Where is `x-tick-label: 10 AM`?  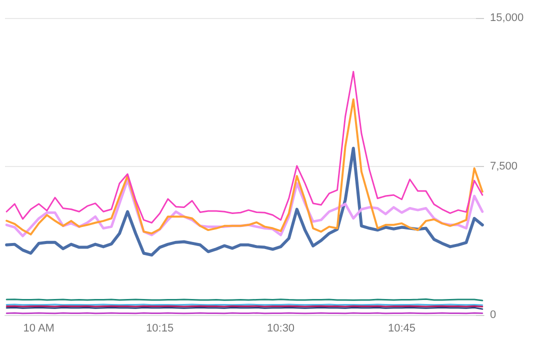
x-tick-label: 10 AM is located at coordinates (38, 328).